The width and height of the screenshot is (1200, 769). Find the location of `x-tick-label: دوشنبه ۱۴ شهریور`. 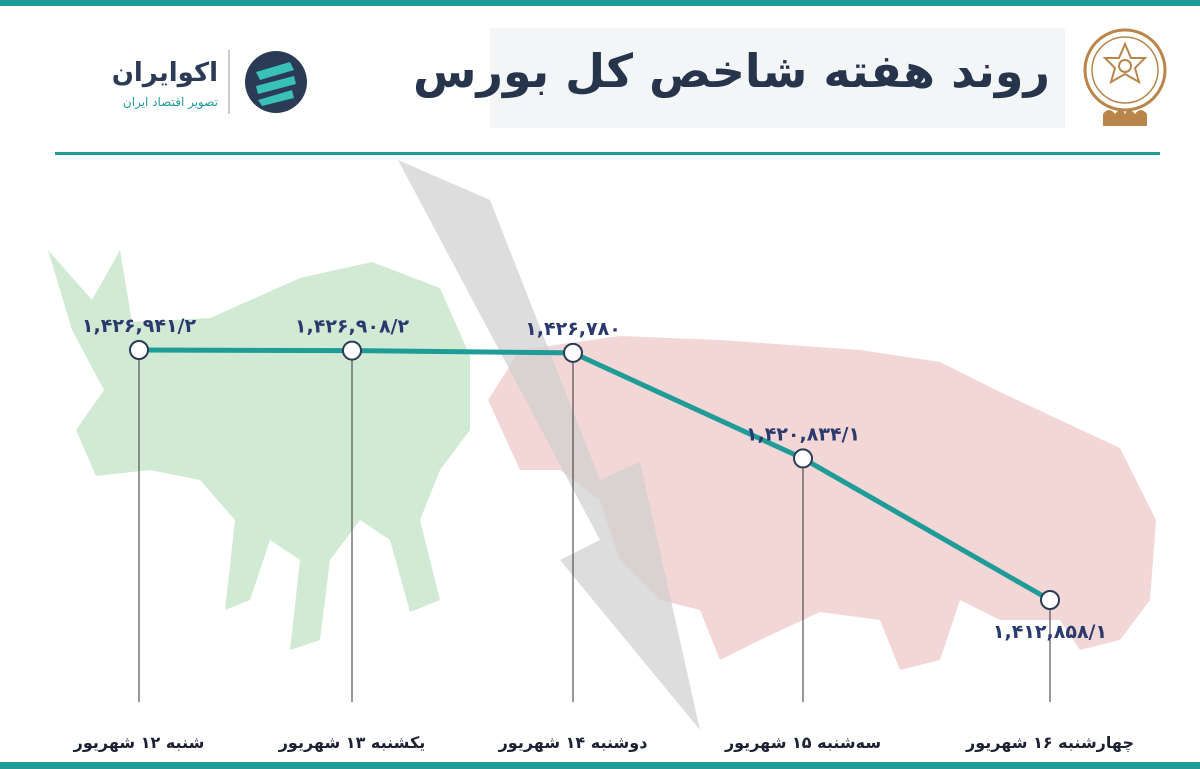

x-tick-label: دوشنبه ۱۴ شهریور is located at coordinates (573, 742).